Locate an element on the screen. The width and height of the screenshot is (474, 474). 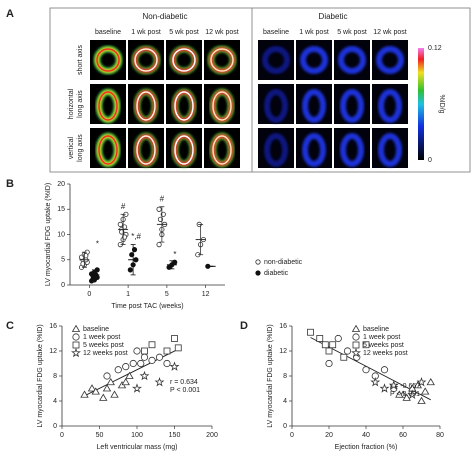
annotation: *,# is located at coordinates (136, 236).